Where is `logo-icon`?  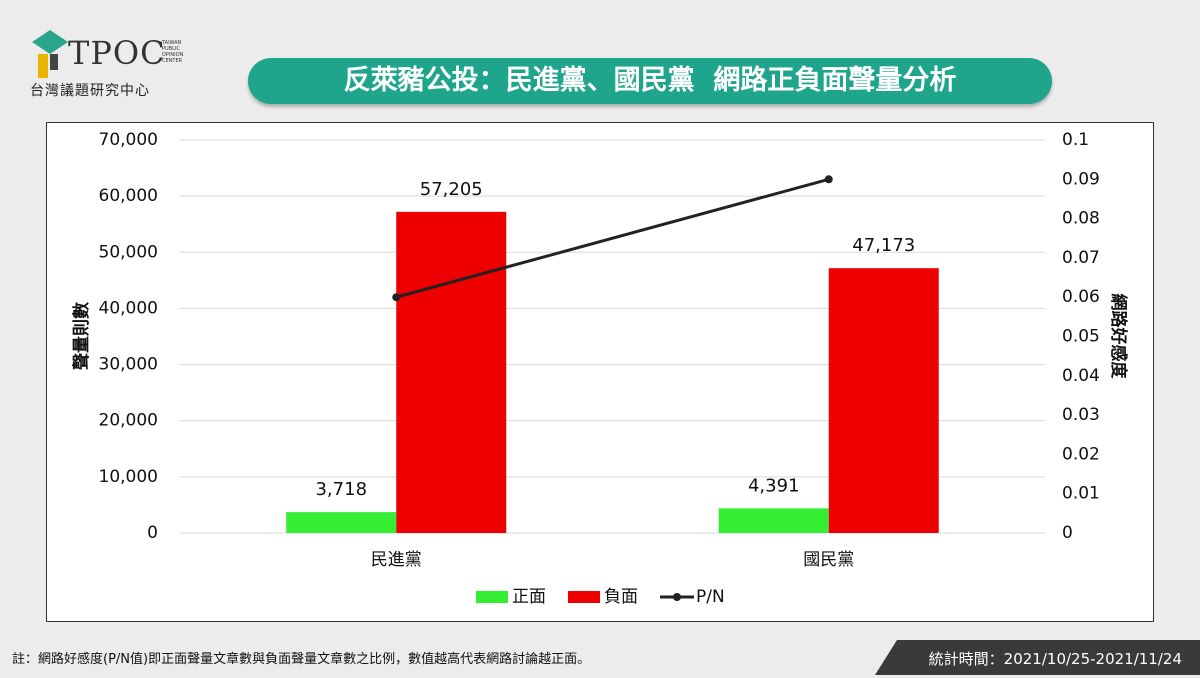
logo-icon is located at coordinates (50, 54).